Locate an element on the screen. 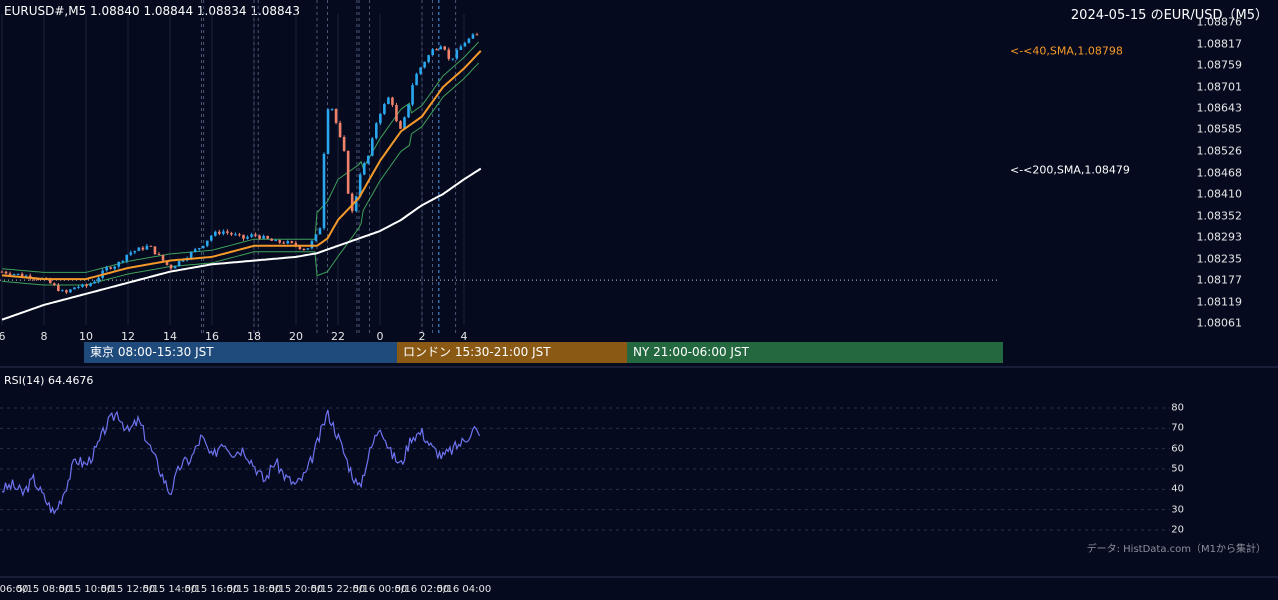 The image size is (1278, 600). hour-tick-label: 22 is located at coordinates (338, 336).